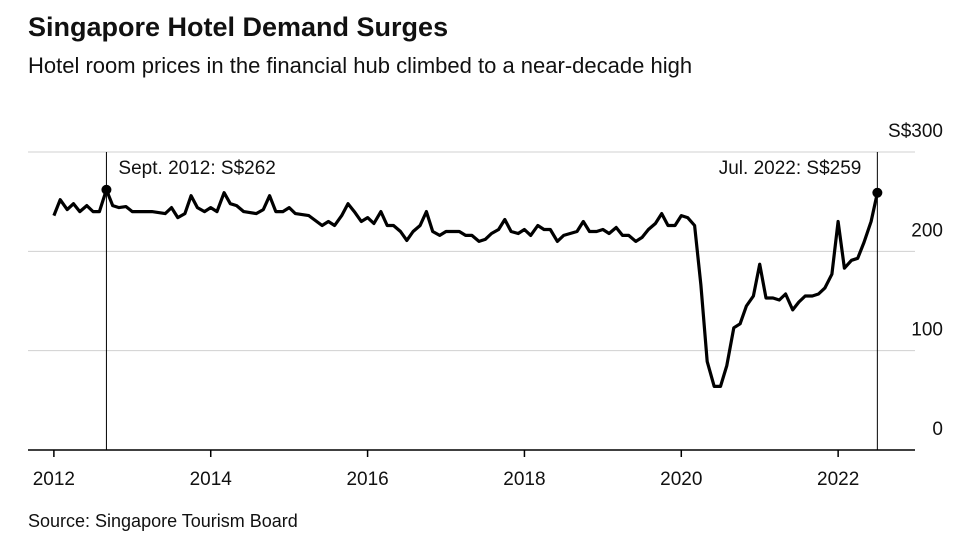 Image resolution: width=970 pixels, height=544 pixels. What do you see at coordinates (927, 330) in the screenshot?
I see `y-tick-label: 100` at bounding box center [927, 330].